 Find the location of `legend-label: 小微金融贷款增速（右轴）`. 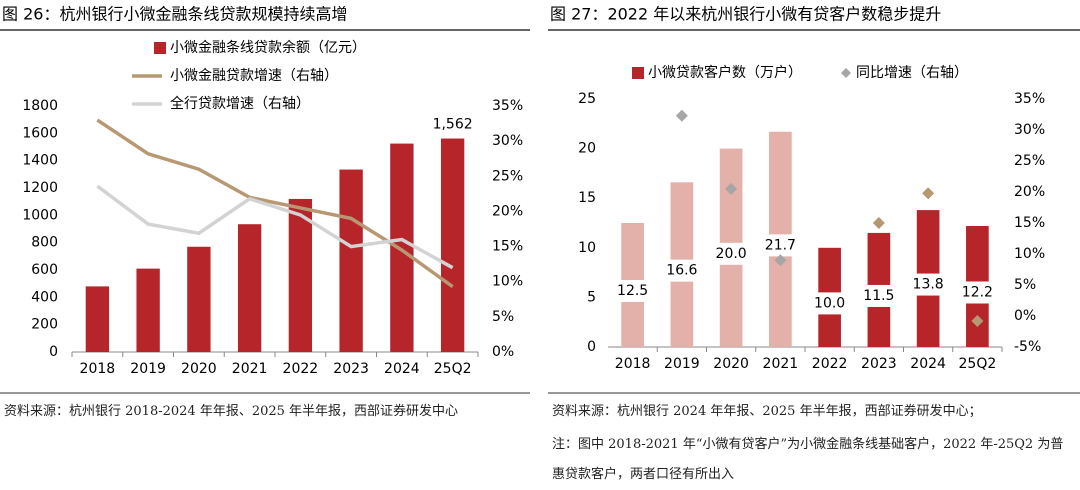

legend-label: 小微金融贷款增速（右轴） is located at coordinates (254, 76).